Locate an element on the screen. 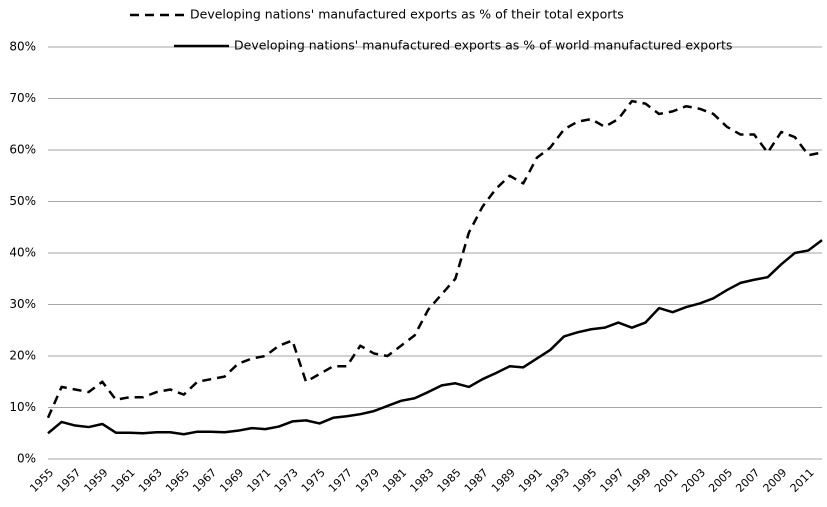 The width and height of the screenshot is (827, 507). x-tick-label: 1973 is located at coordinates (286, 480).